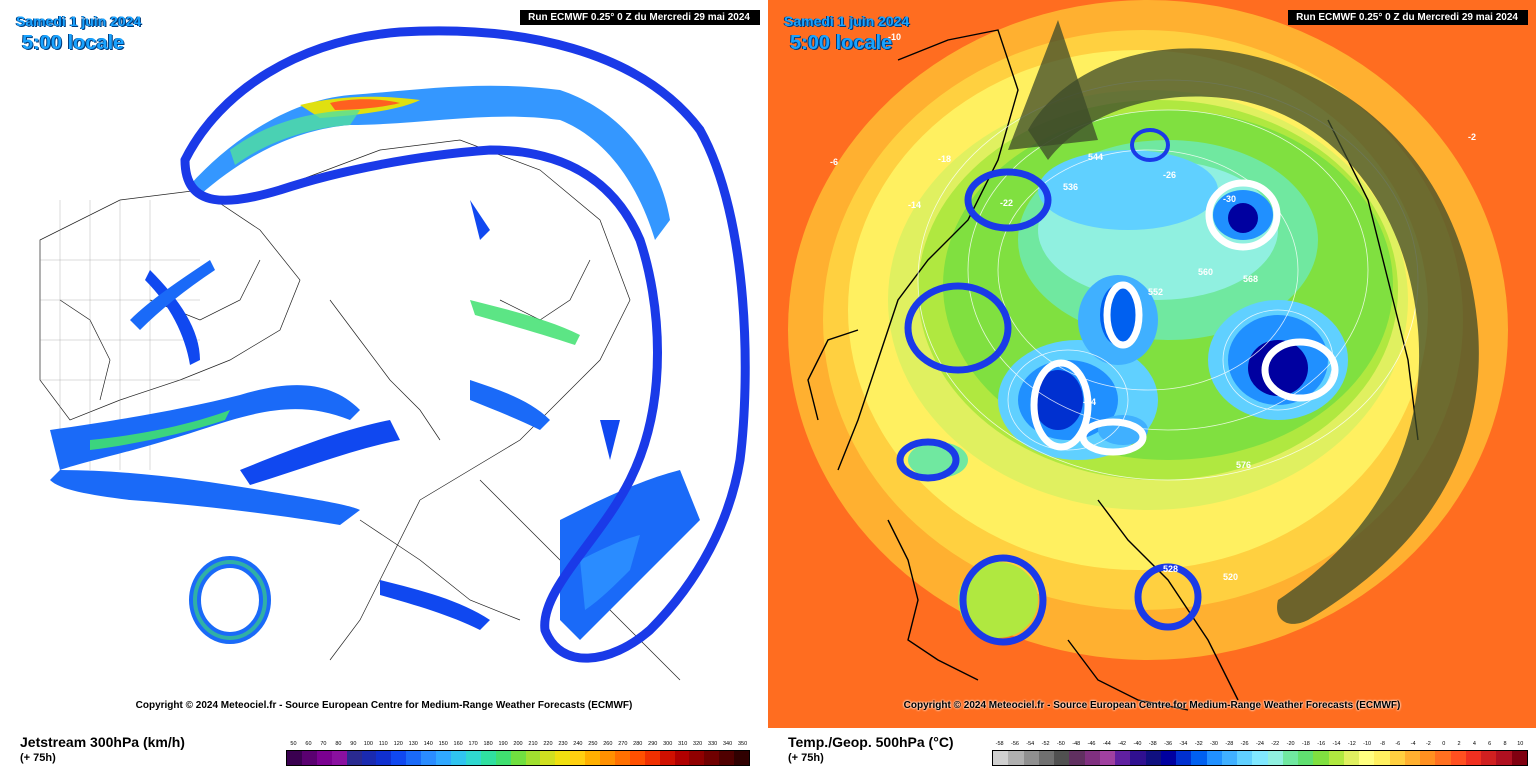 This screenshot has width=1536, height=768. Describe the element at coordinates (323, 744) in the screenshot. I see `scale-tick-label: 70` at that location.